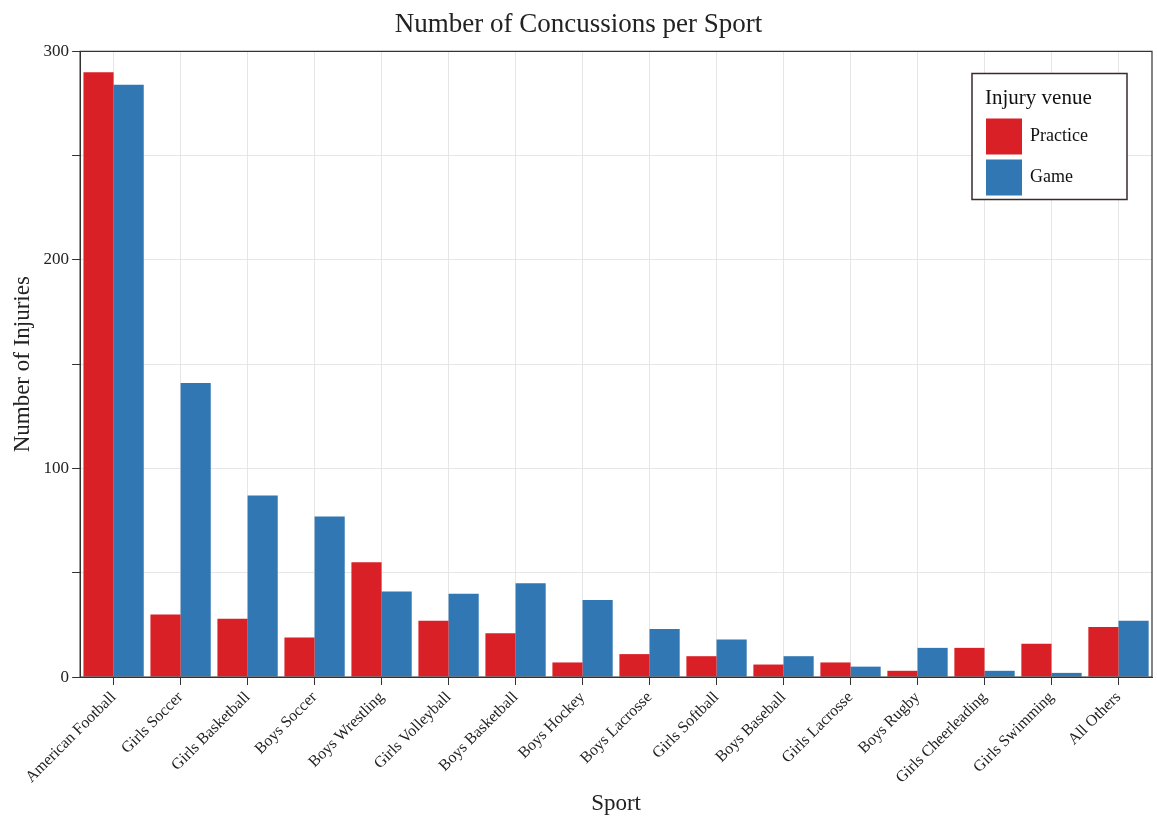  What do you see at coordinates (1051, 176) in the screenshot?
I see `legend-label: Game` at bounding box center [1051, 176].